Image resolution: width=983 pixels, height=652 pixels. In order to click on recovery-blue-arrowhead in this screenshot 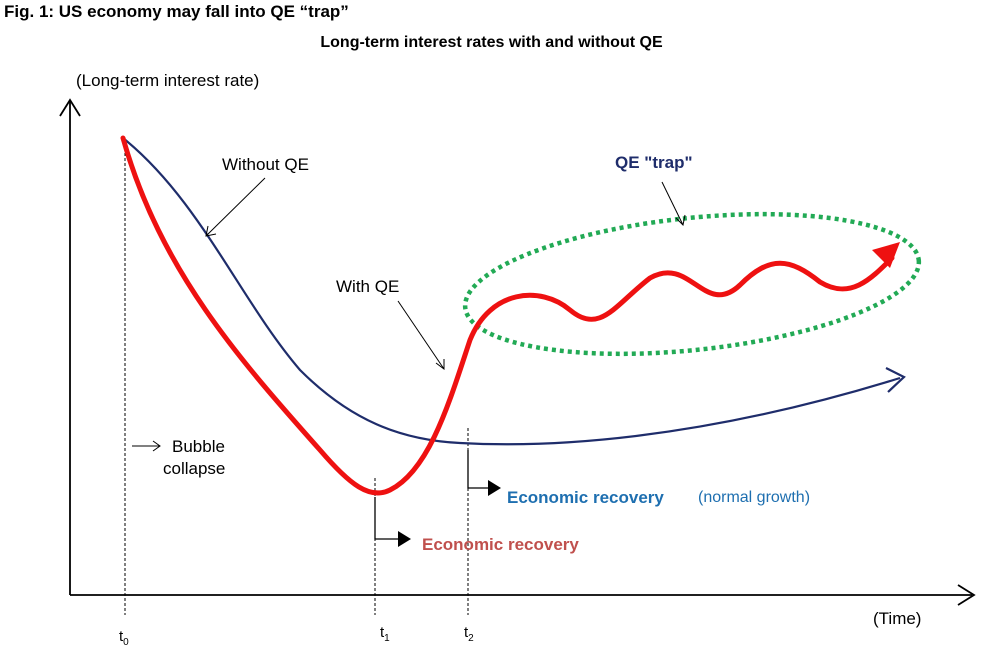, I will do `click(494, 488)`.